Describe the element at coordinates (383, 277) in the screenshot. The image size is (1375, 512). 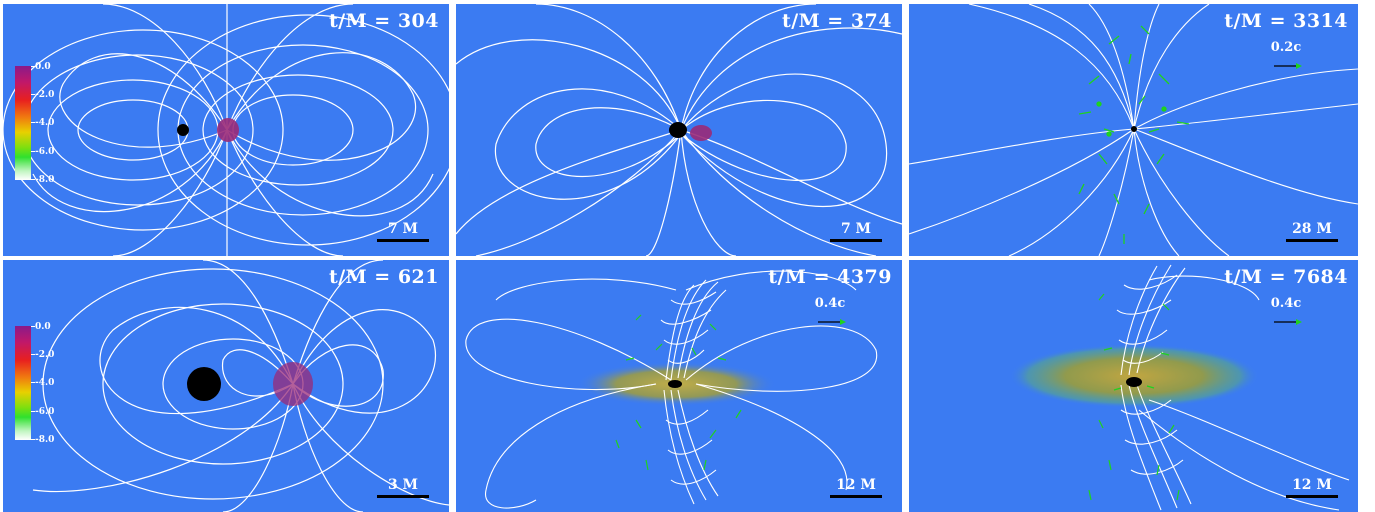
I see `time-label: t/M = 621` at that location.